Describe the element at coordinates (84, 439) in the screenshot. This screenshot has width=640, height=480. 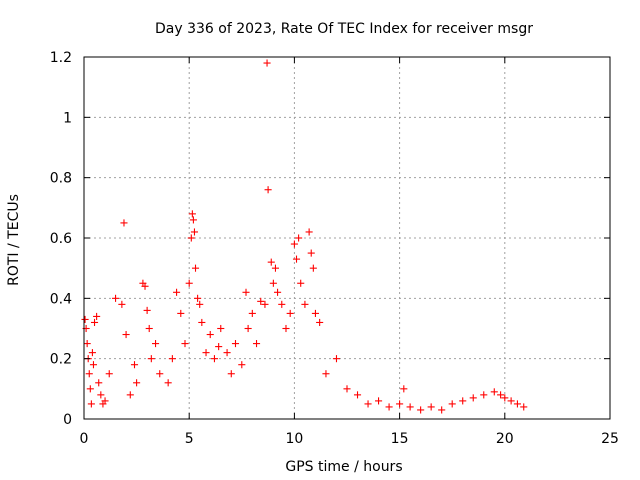
I see `x-tick-label: 0` at that location.